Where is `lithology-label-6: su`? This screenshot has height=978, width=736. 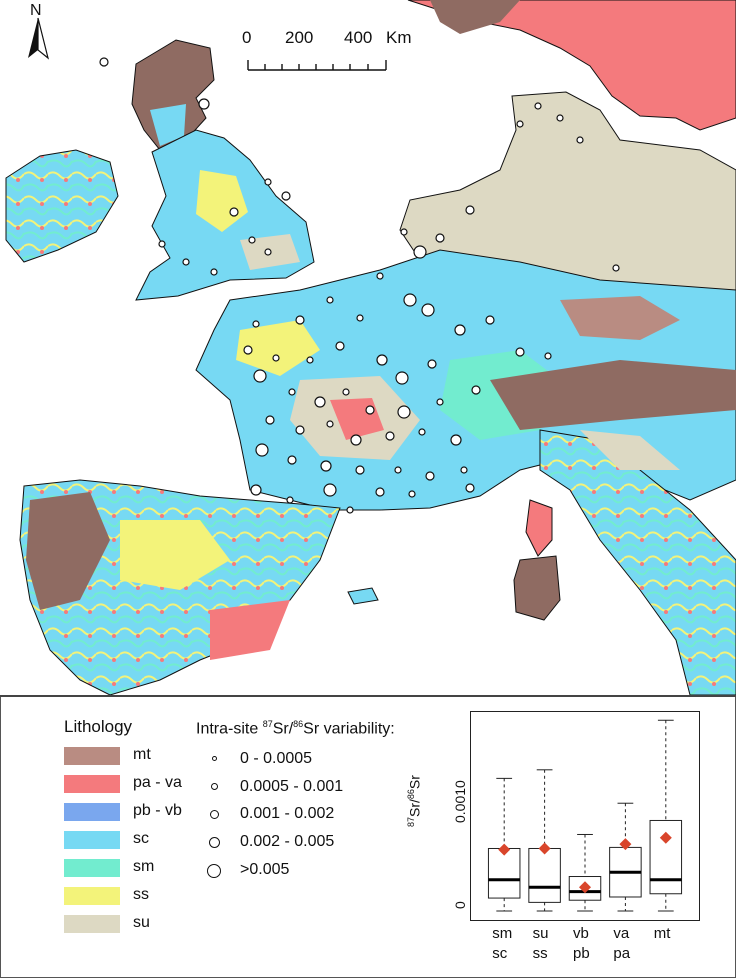
lithology-label-6: su is located at coordinates (141, 922).